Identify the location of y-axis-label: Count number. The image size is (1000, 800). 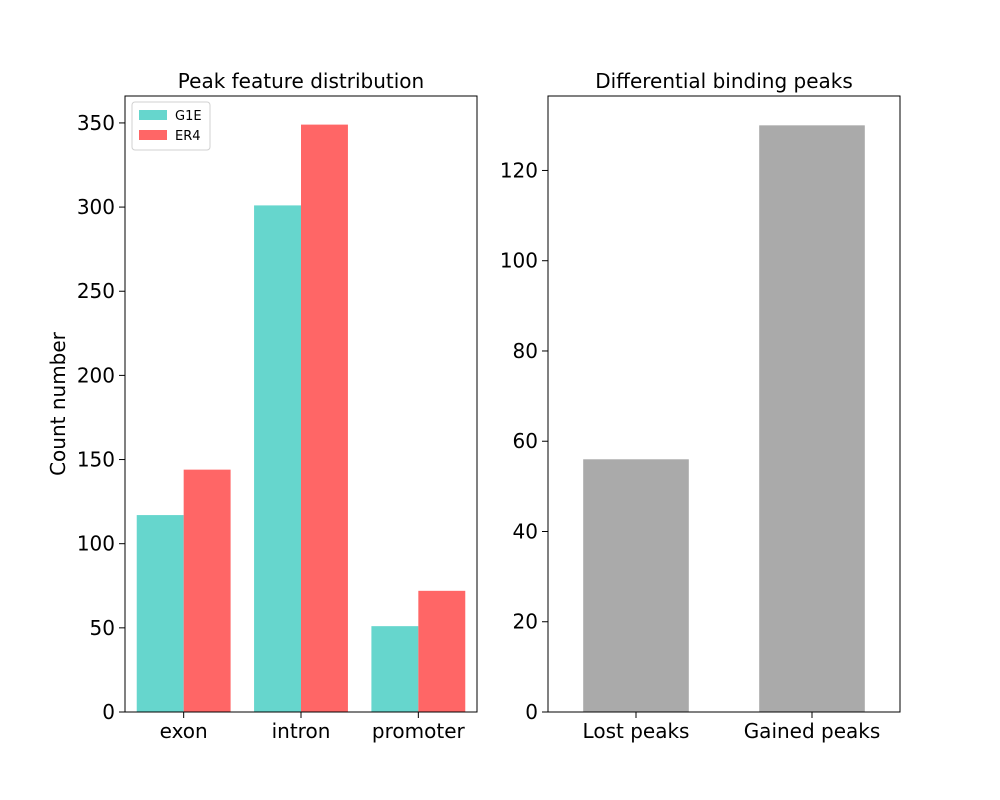
(58, 403).